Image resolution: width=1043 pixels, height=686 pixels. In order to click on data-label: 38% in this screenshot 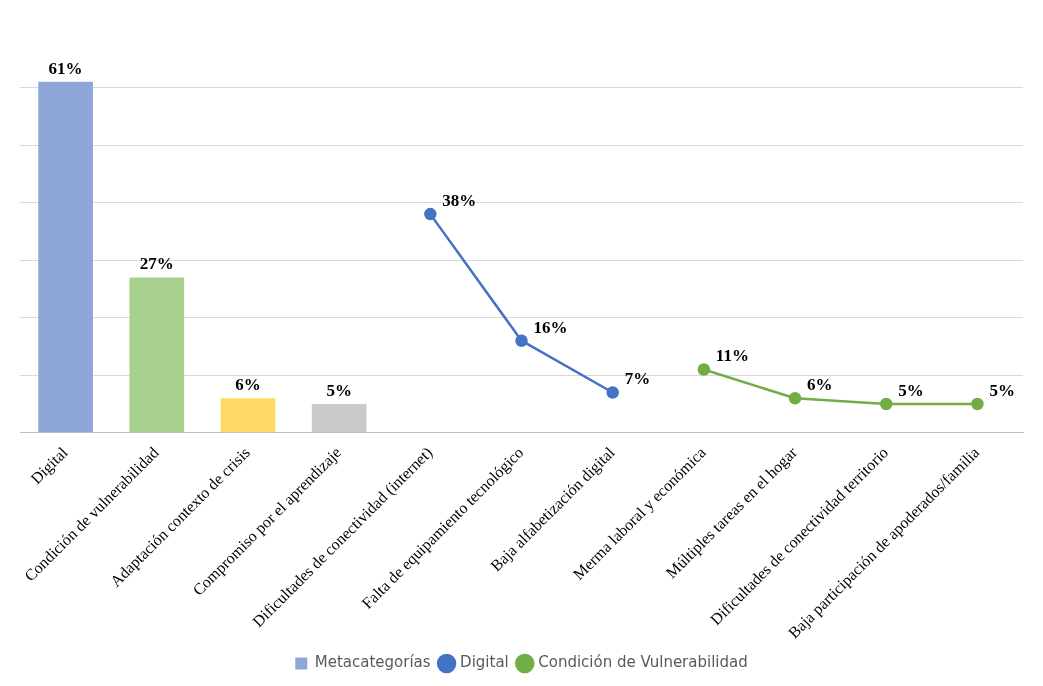, I will do `click(459, 201)`.